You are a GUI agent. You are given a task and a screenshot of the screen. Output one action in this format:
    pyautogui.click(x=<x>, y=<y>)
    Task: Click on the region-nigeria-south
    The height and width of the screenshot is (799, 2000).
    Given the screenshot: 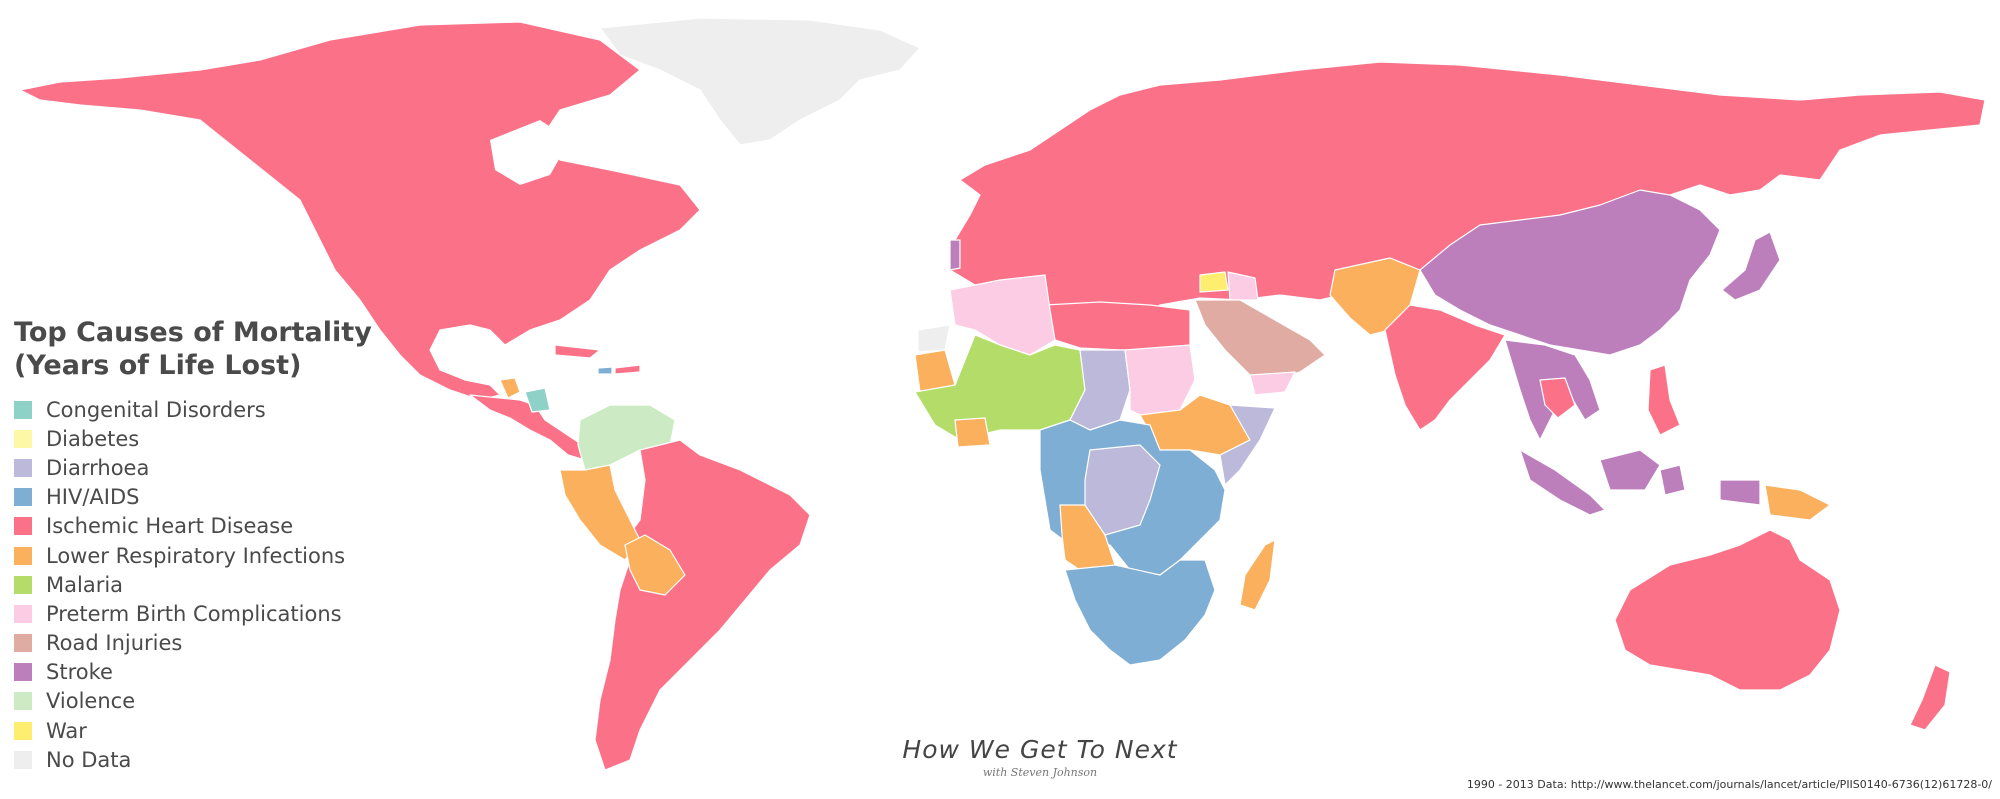 What is the action you would take?
    pyautogui.click(x=972, y=432)
    